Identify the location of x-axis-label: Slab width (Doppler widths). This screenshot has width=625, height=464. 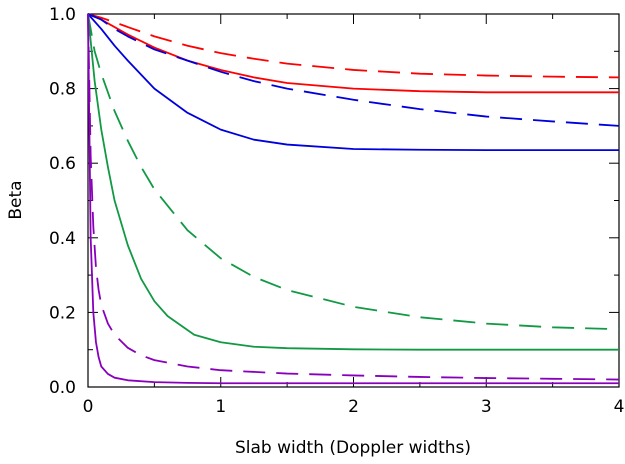
(353, 448).